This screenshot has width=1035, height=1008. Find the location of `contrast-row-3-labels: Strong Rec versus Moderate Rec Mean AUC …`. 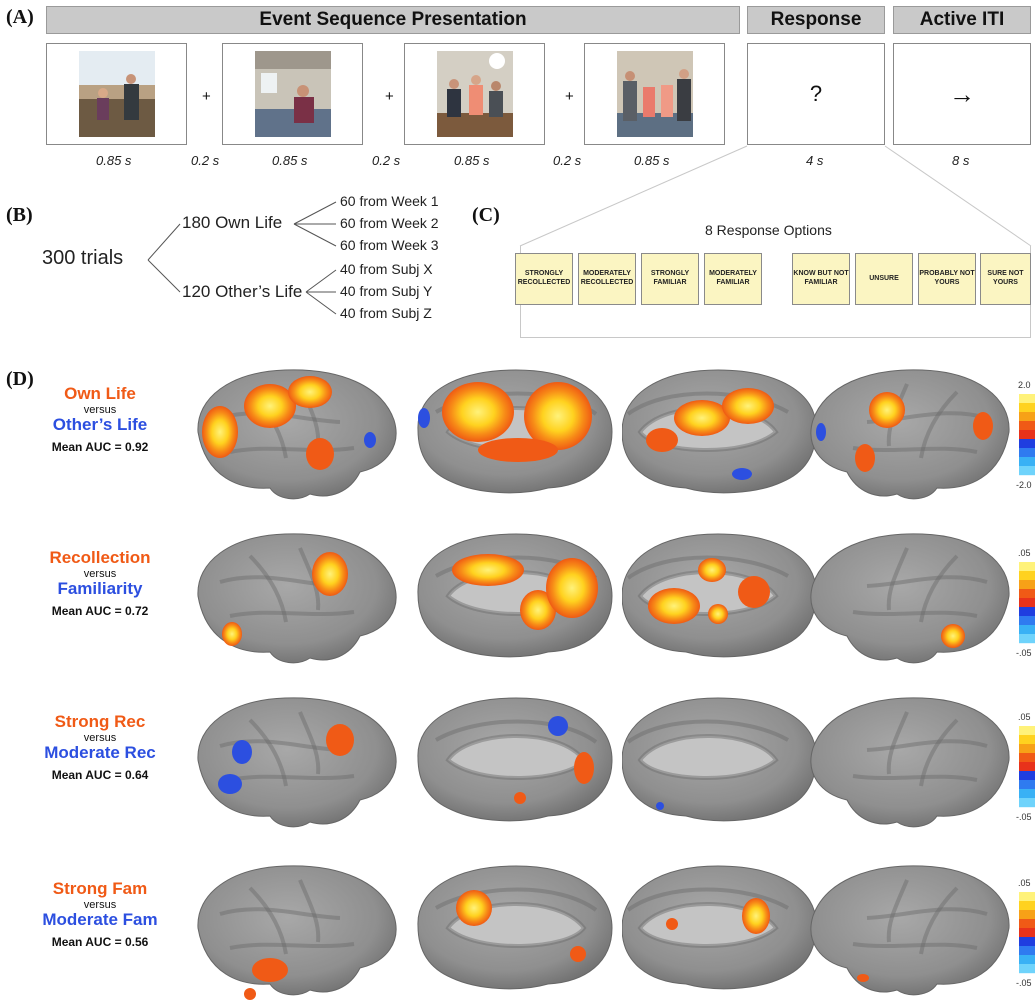

contrast-row-3-labels: Strong Rec versus Moderate Rec Mean AUC … is located at coordinates (100, 747).